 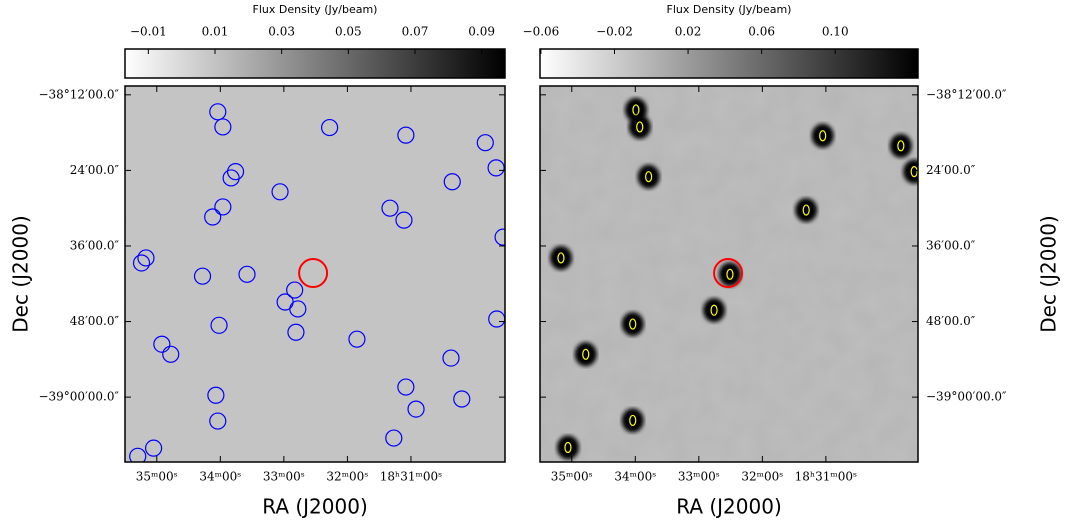 What do you see at coordinates (761, 32) in the screenshot?
I see `colorbar-tick-label: 0.06` at bounding box center [761, 32].